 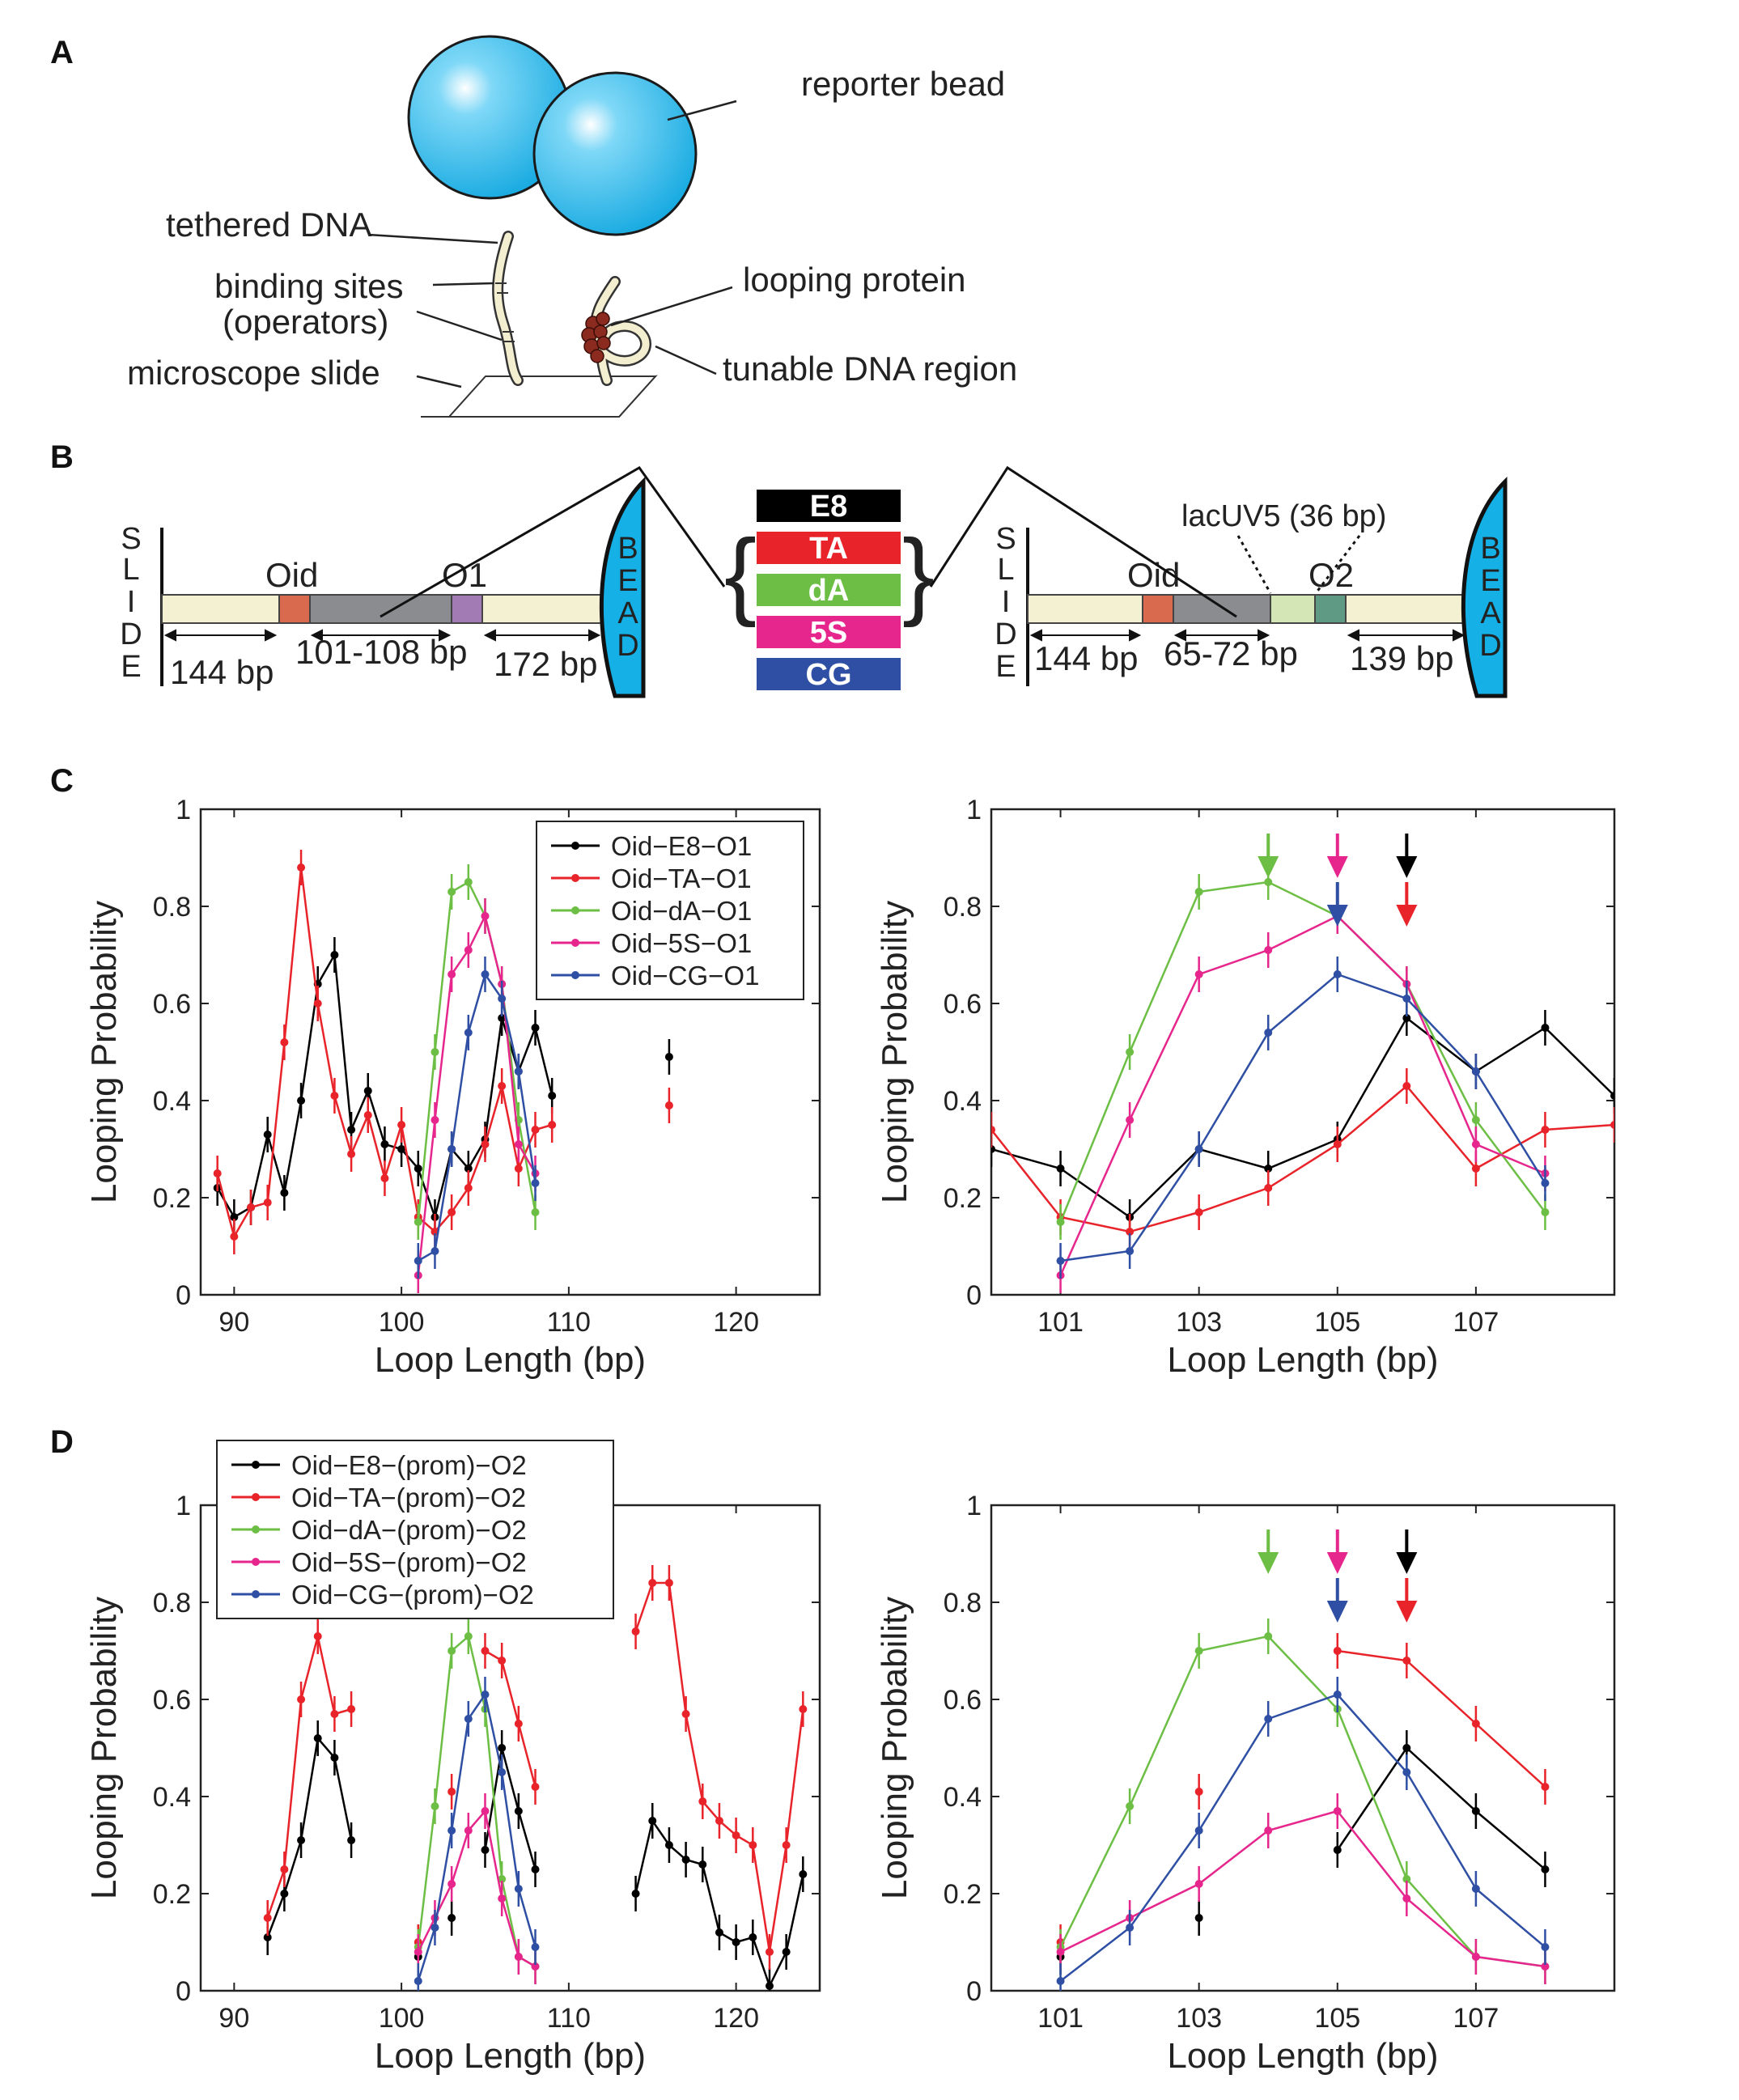 I want to click on y-tick-label: 0.8, so click(x=172, y=907).